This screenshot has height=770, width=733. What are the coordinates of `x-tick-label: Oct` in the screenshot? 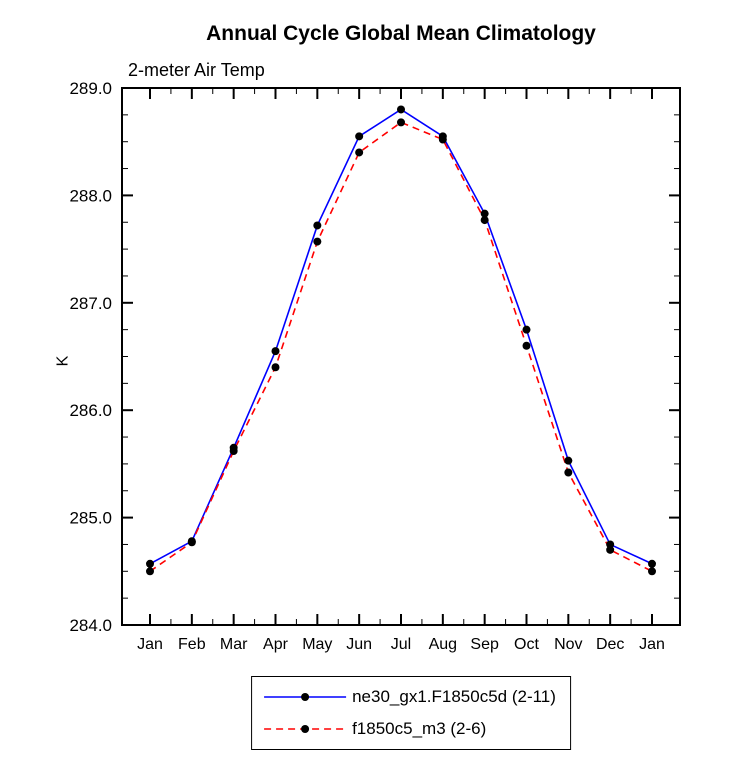 It's located at (526, 644).